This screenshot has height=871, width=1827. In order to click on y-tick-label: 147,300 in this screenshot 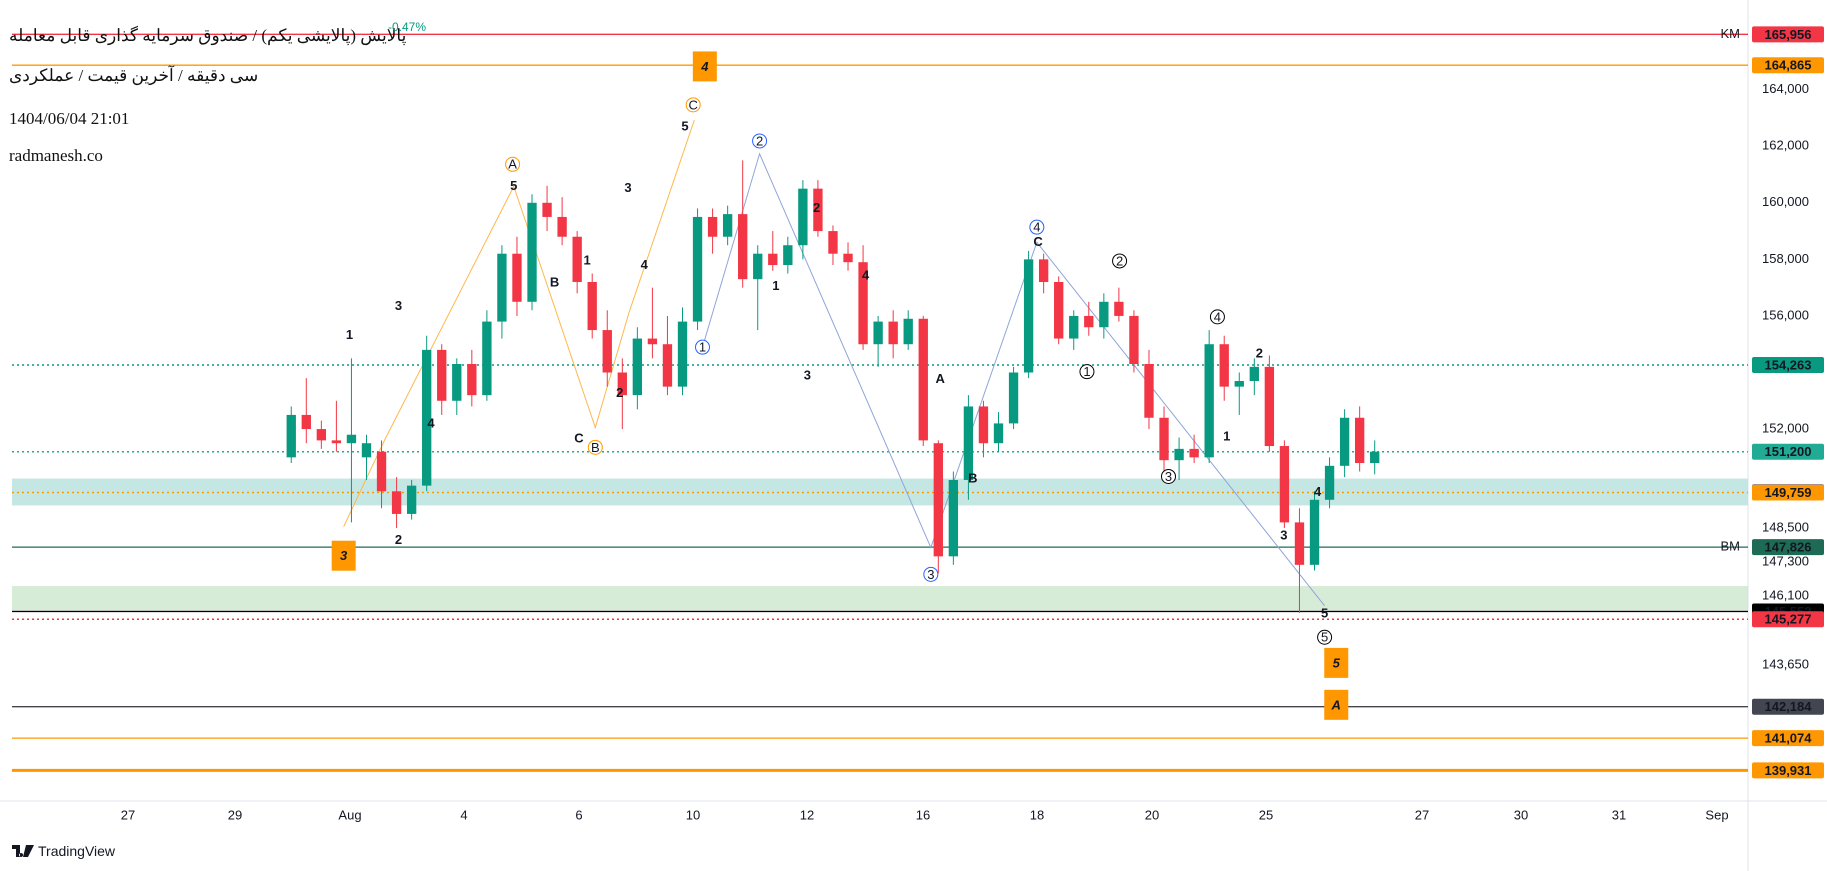, I will do `click(1785, 560)`.